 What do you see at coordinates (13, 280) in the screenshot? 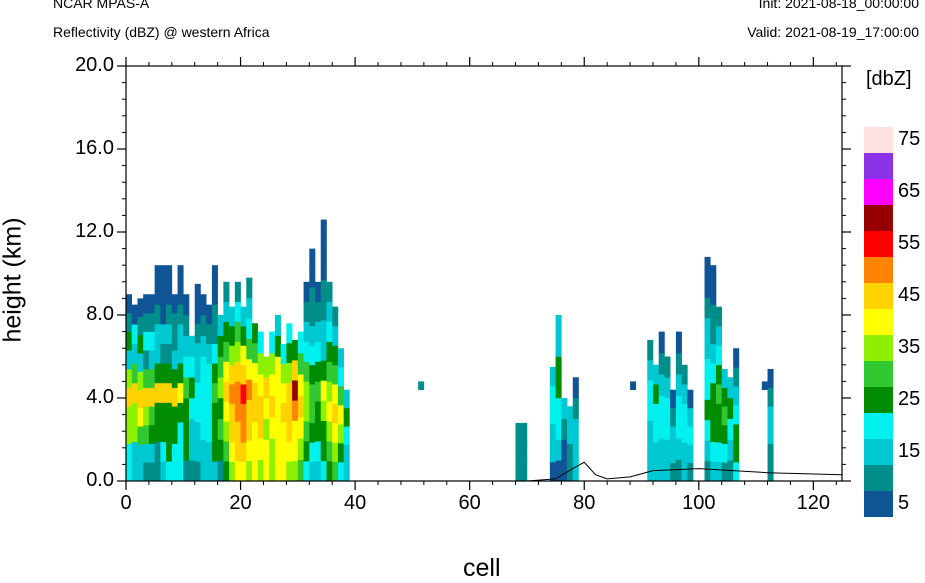
I see `y-axis-title: height (km)` at bounding box center [13, 280].